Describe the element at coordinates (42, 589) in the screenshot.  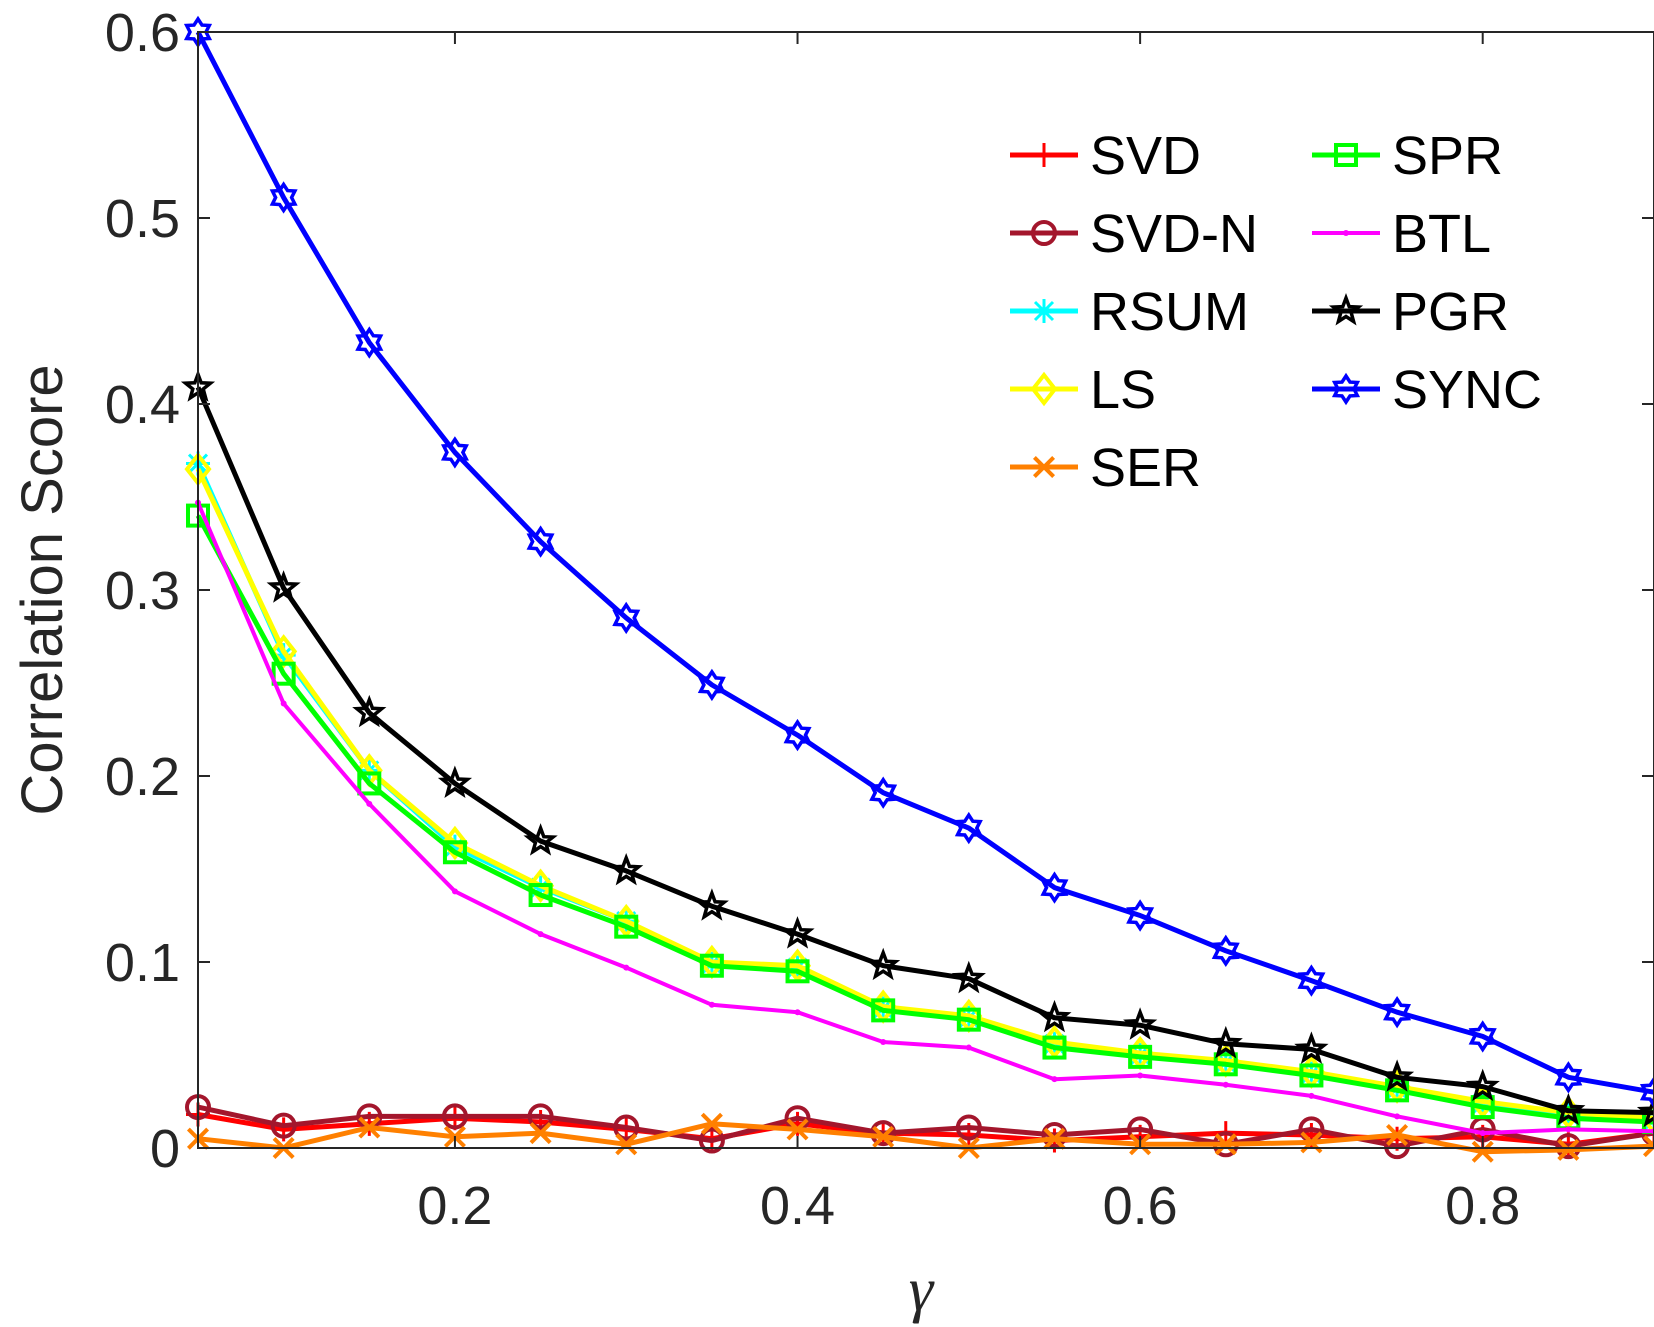
I see `y-axis-title: Correlation Score` at that location.